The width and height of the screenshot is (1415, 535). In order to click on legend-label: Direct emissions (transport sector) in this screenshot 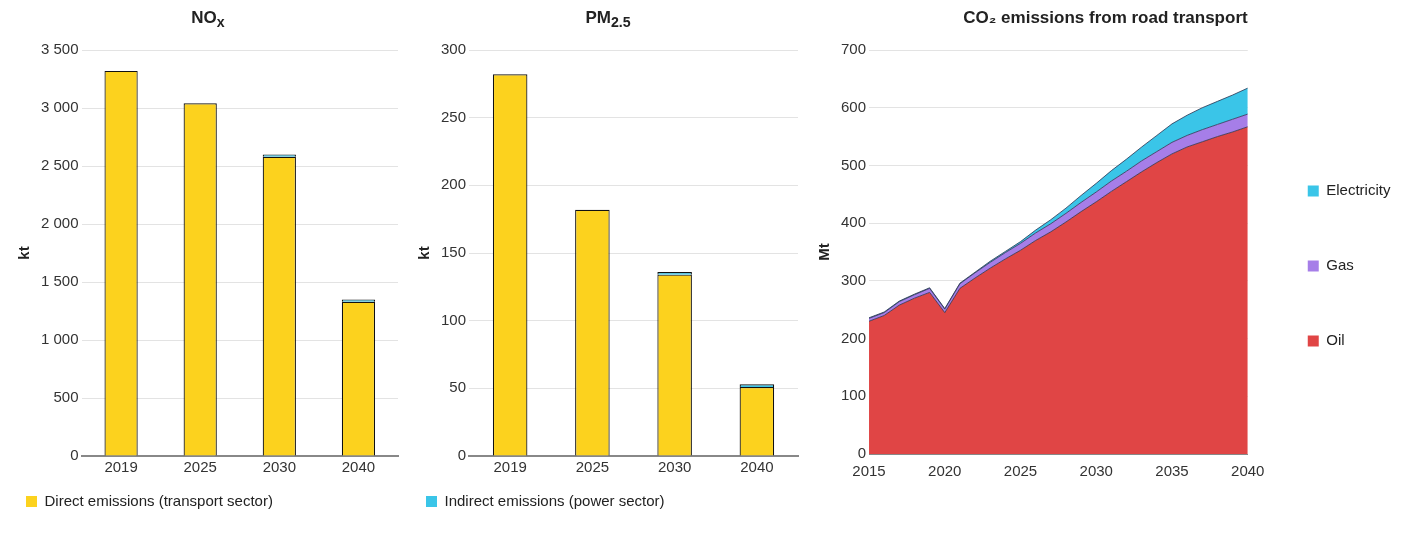, I will do `click(158, 500)`.